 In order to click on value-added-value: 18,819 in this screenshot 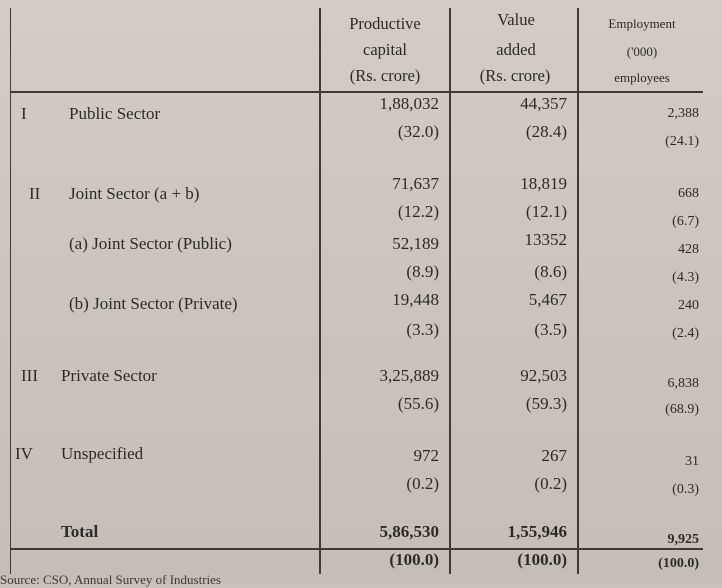, I will do `click(543, 183)`.